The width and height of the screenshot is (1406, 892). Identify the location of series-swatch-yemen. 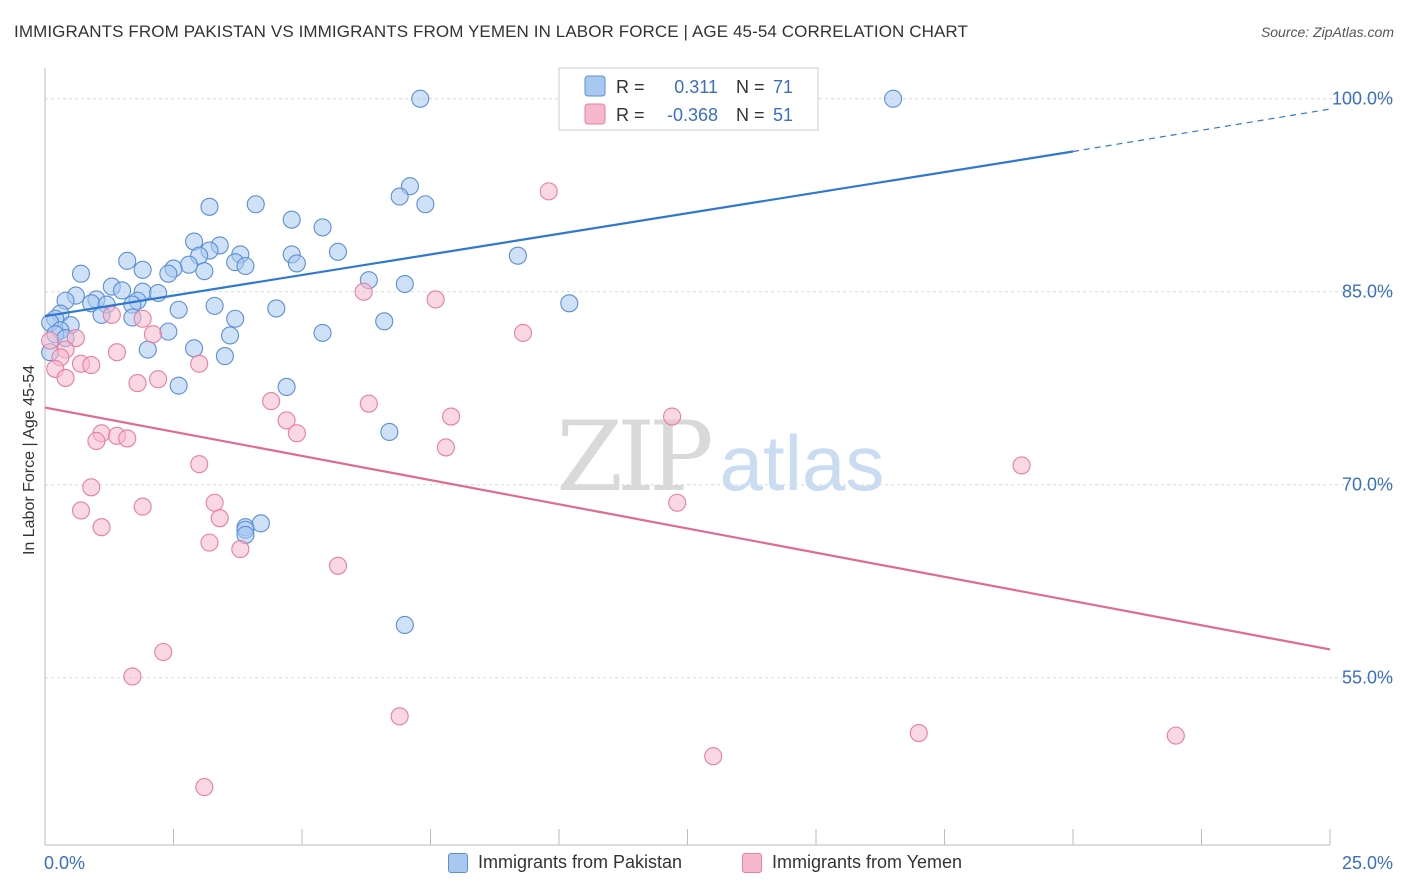
(752, 862).